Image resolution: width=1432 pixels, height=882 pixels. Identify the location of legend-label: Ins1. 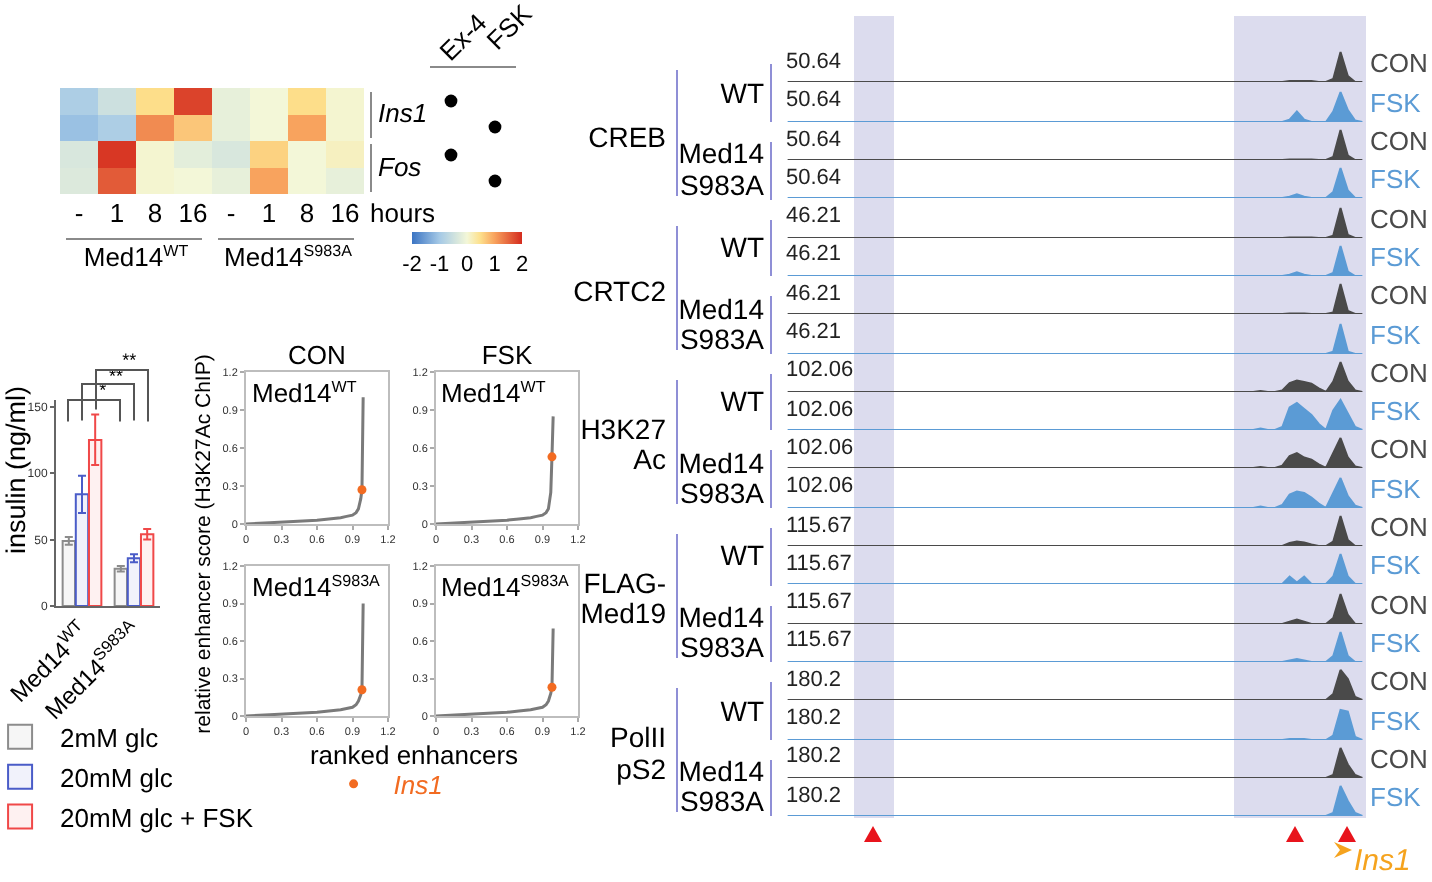
(418, 784).